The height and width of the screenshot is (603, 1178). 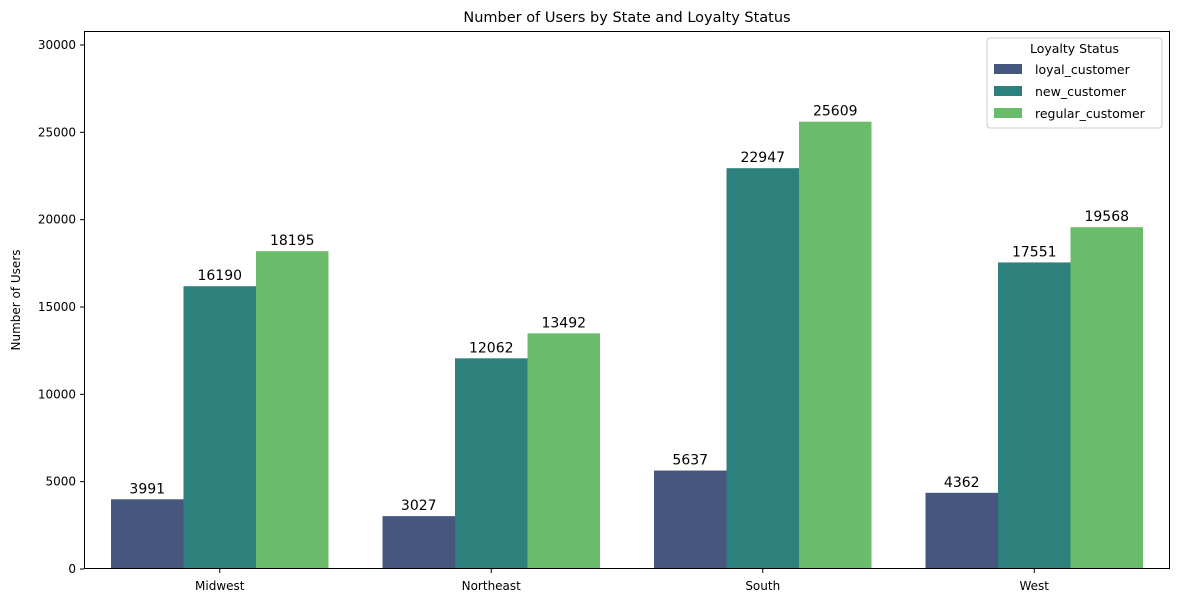 I want to click on y-axis-label: Number of Users, so click(x=16, y=299).